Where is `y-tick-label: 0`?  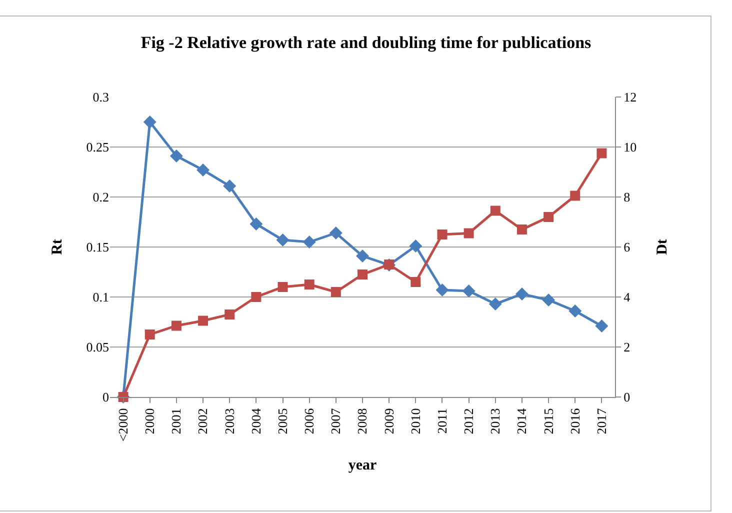
y-tick-label: 0 is located at coordinates (105, 397).